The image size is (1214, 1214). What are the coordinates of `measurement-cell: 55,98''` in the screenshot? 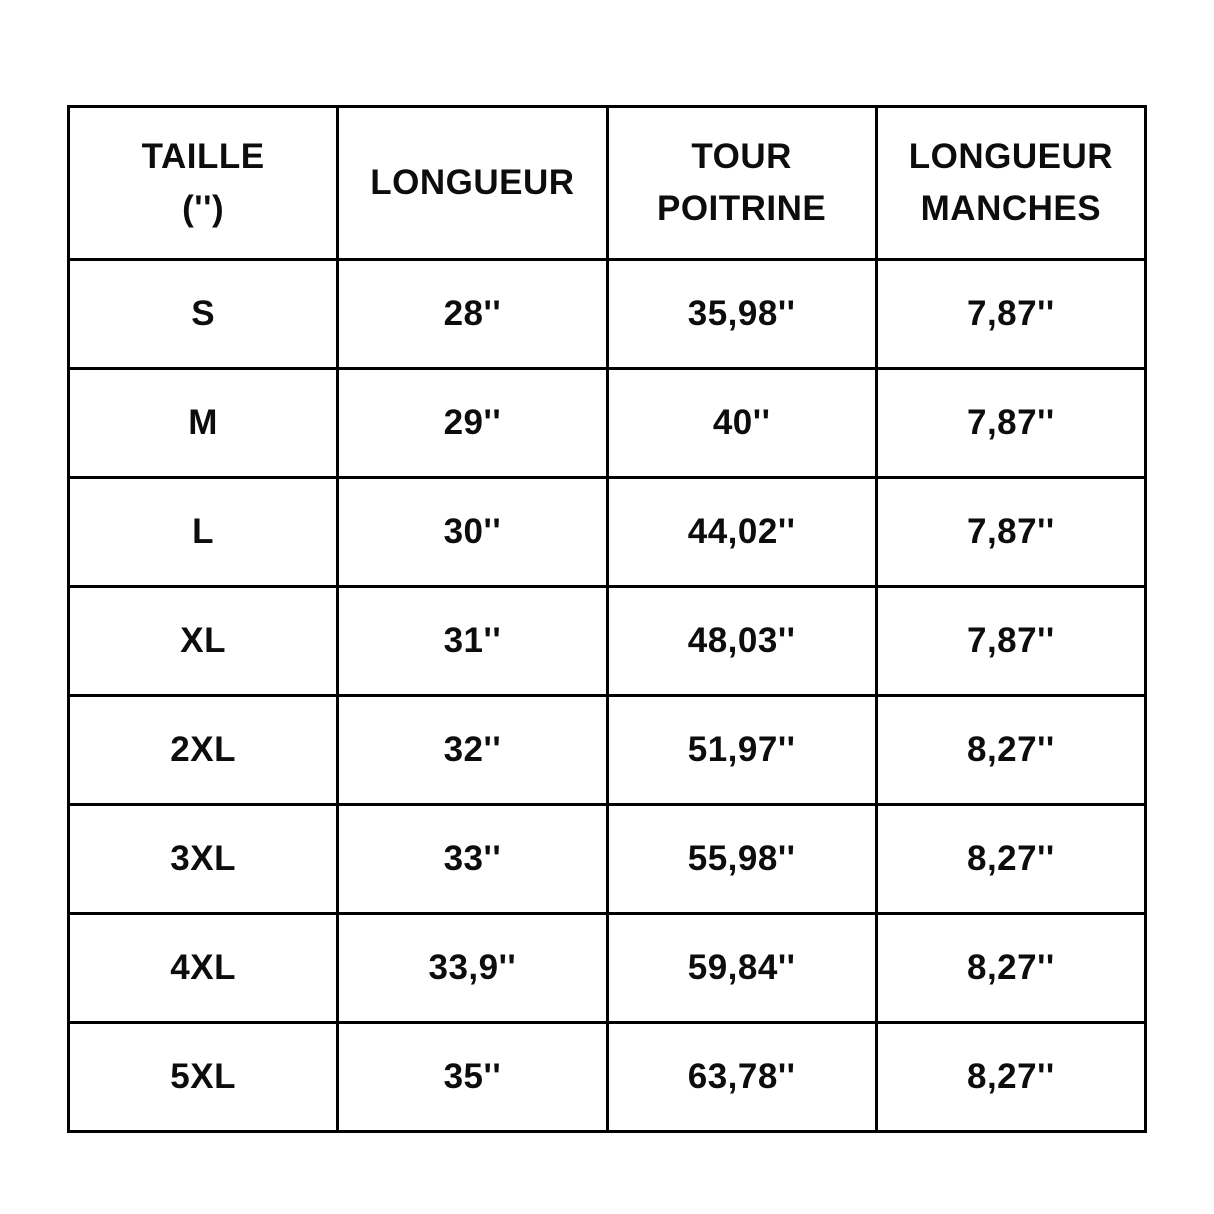 It's located at (741, 859).